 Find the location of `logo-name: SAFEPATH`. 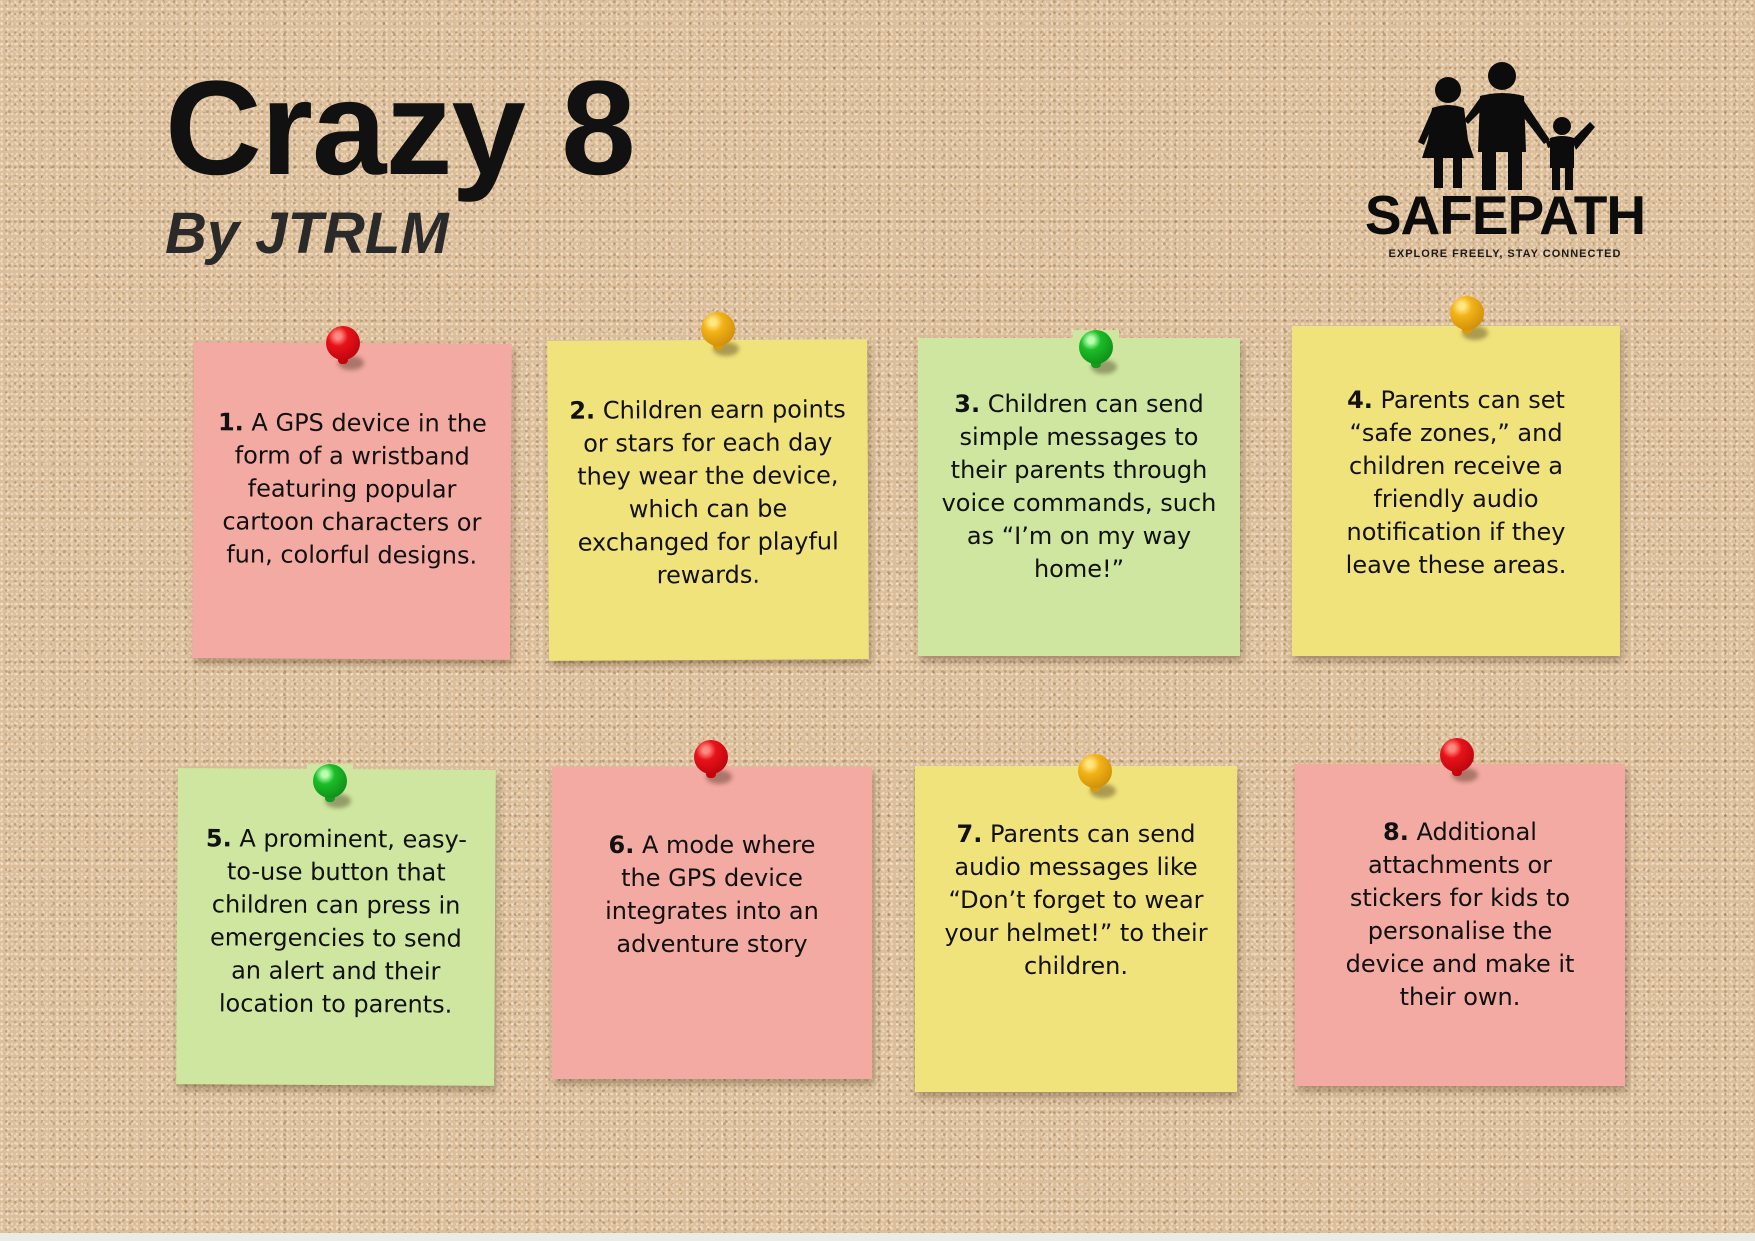

logo-name: SAFEPATH is located at coordinates (1505, 215).